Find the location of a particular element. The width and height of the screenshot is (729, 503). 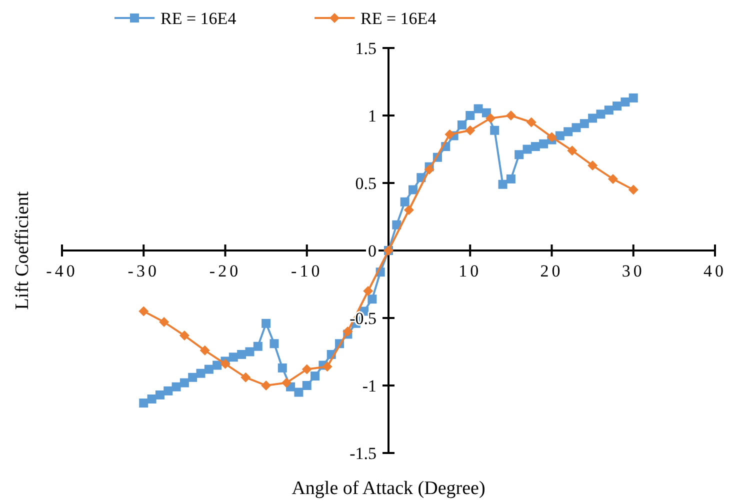

y-tick-label: -1 is located at coordinates (369, 386).